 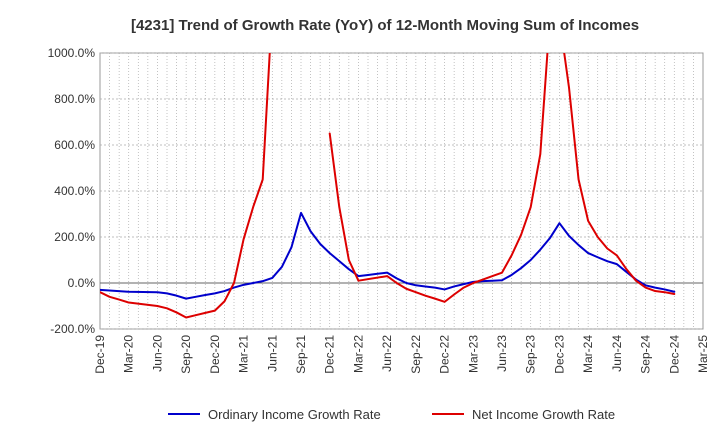 What do you see at coordinates (215, 354) in the screenshot?
I see `x-tick-label: Dec-20` at bounding box center [215, 354].